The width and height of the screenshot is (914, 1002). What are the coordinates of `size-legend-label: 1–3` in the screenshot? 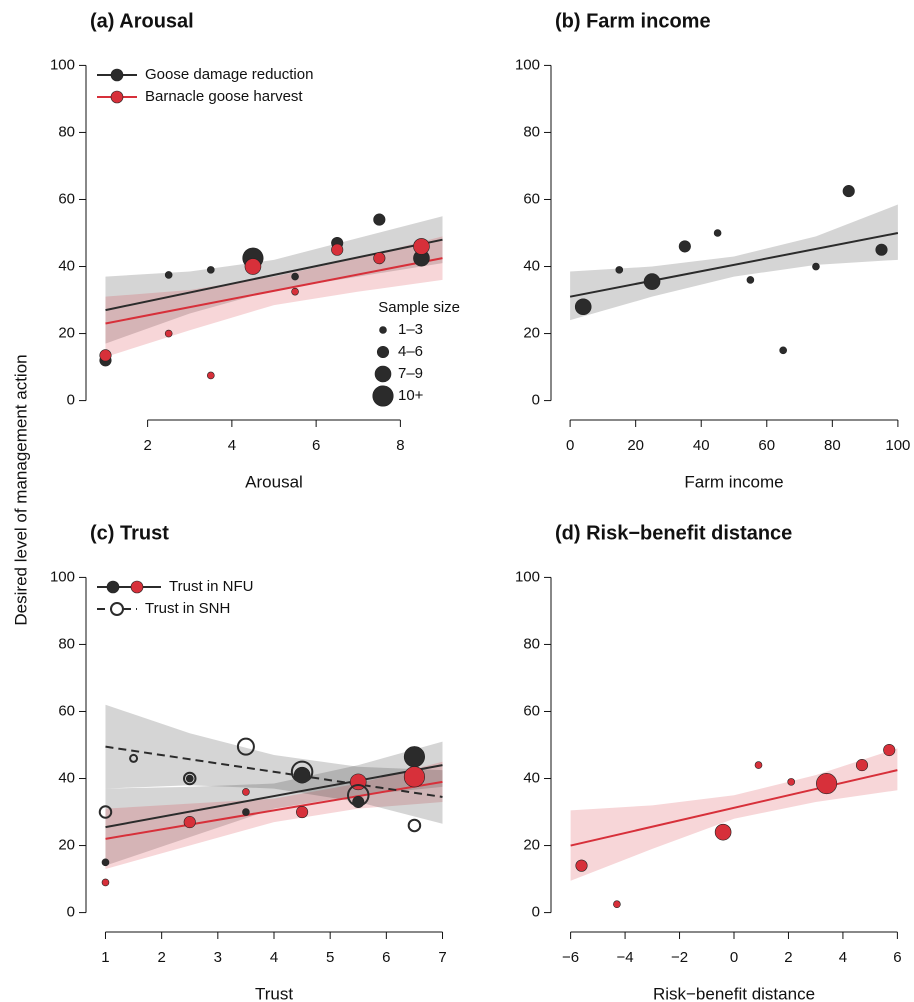 It's located at (410, 329).